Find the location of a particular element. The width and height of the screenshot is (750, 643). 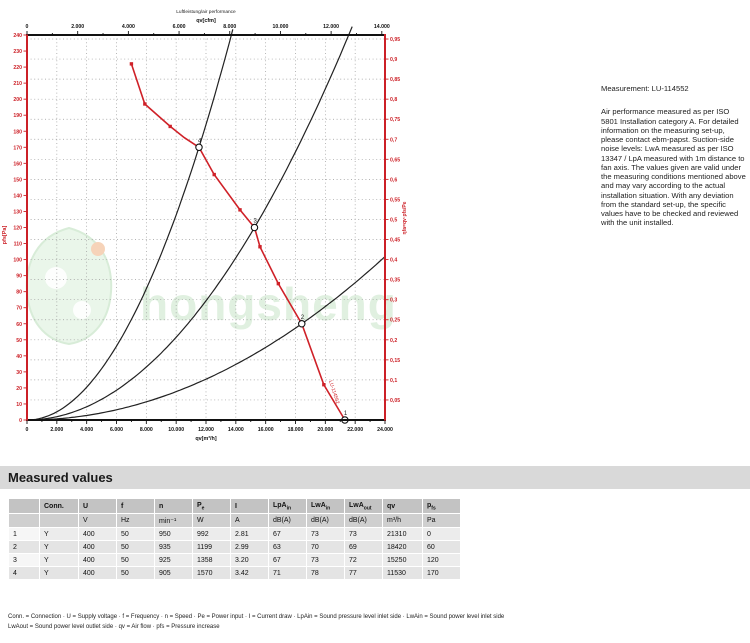

top-axis-tick-label: 2.000 is located at coordinates (77, 27).